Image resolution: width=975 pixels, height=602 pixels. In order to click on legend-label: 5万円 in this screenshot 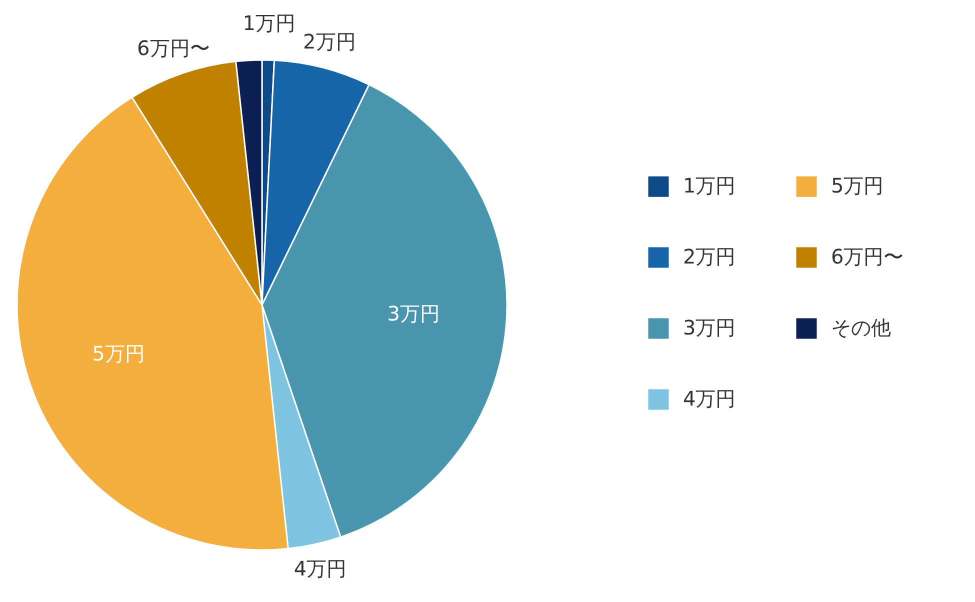, I will do `click(857, 186)`.